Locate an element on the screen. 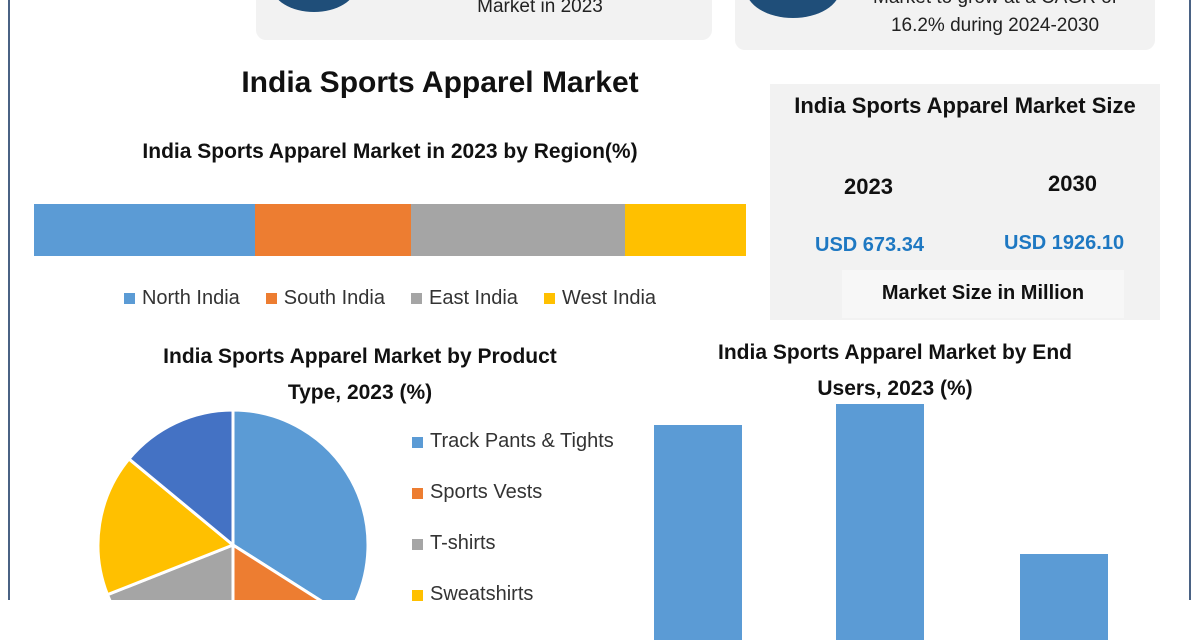 This screenshot has width=1200, height=640. frame-border-right is located at coordinates (1190, 300).